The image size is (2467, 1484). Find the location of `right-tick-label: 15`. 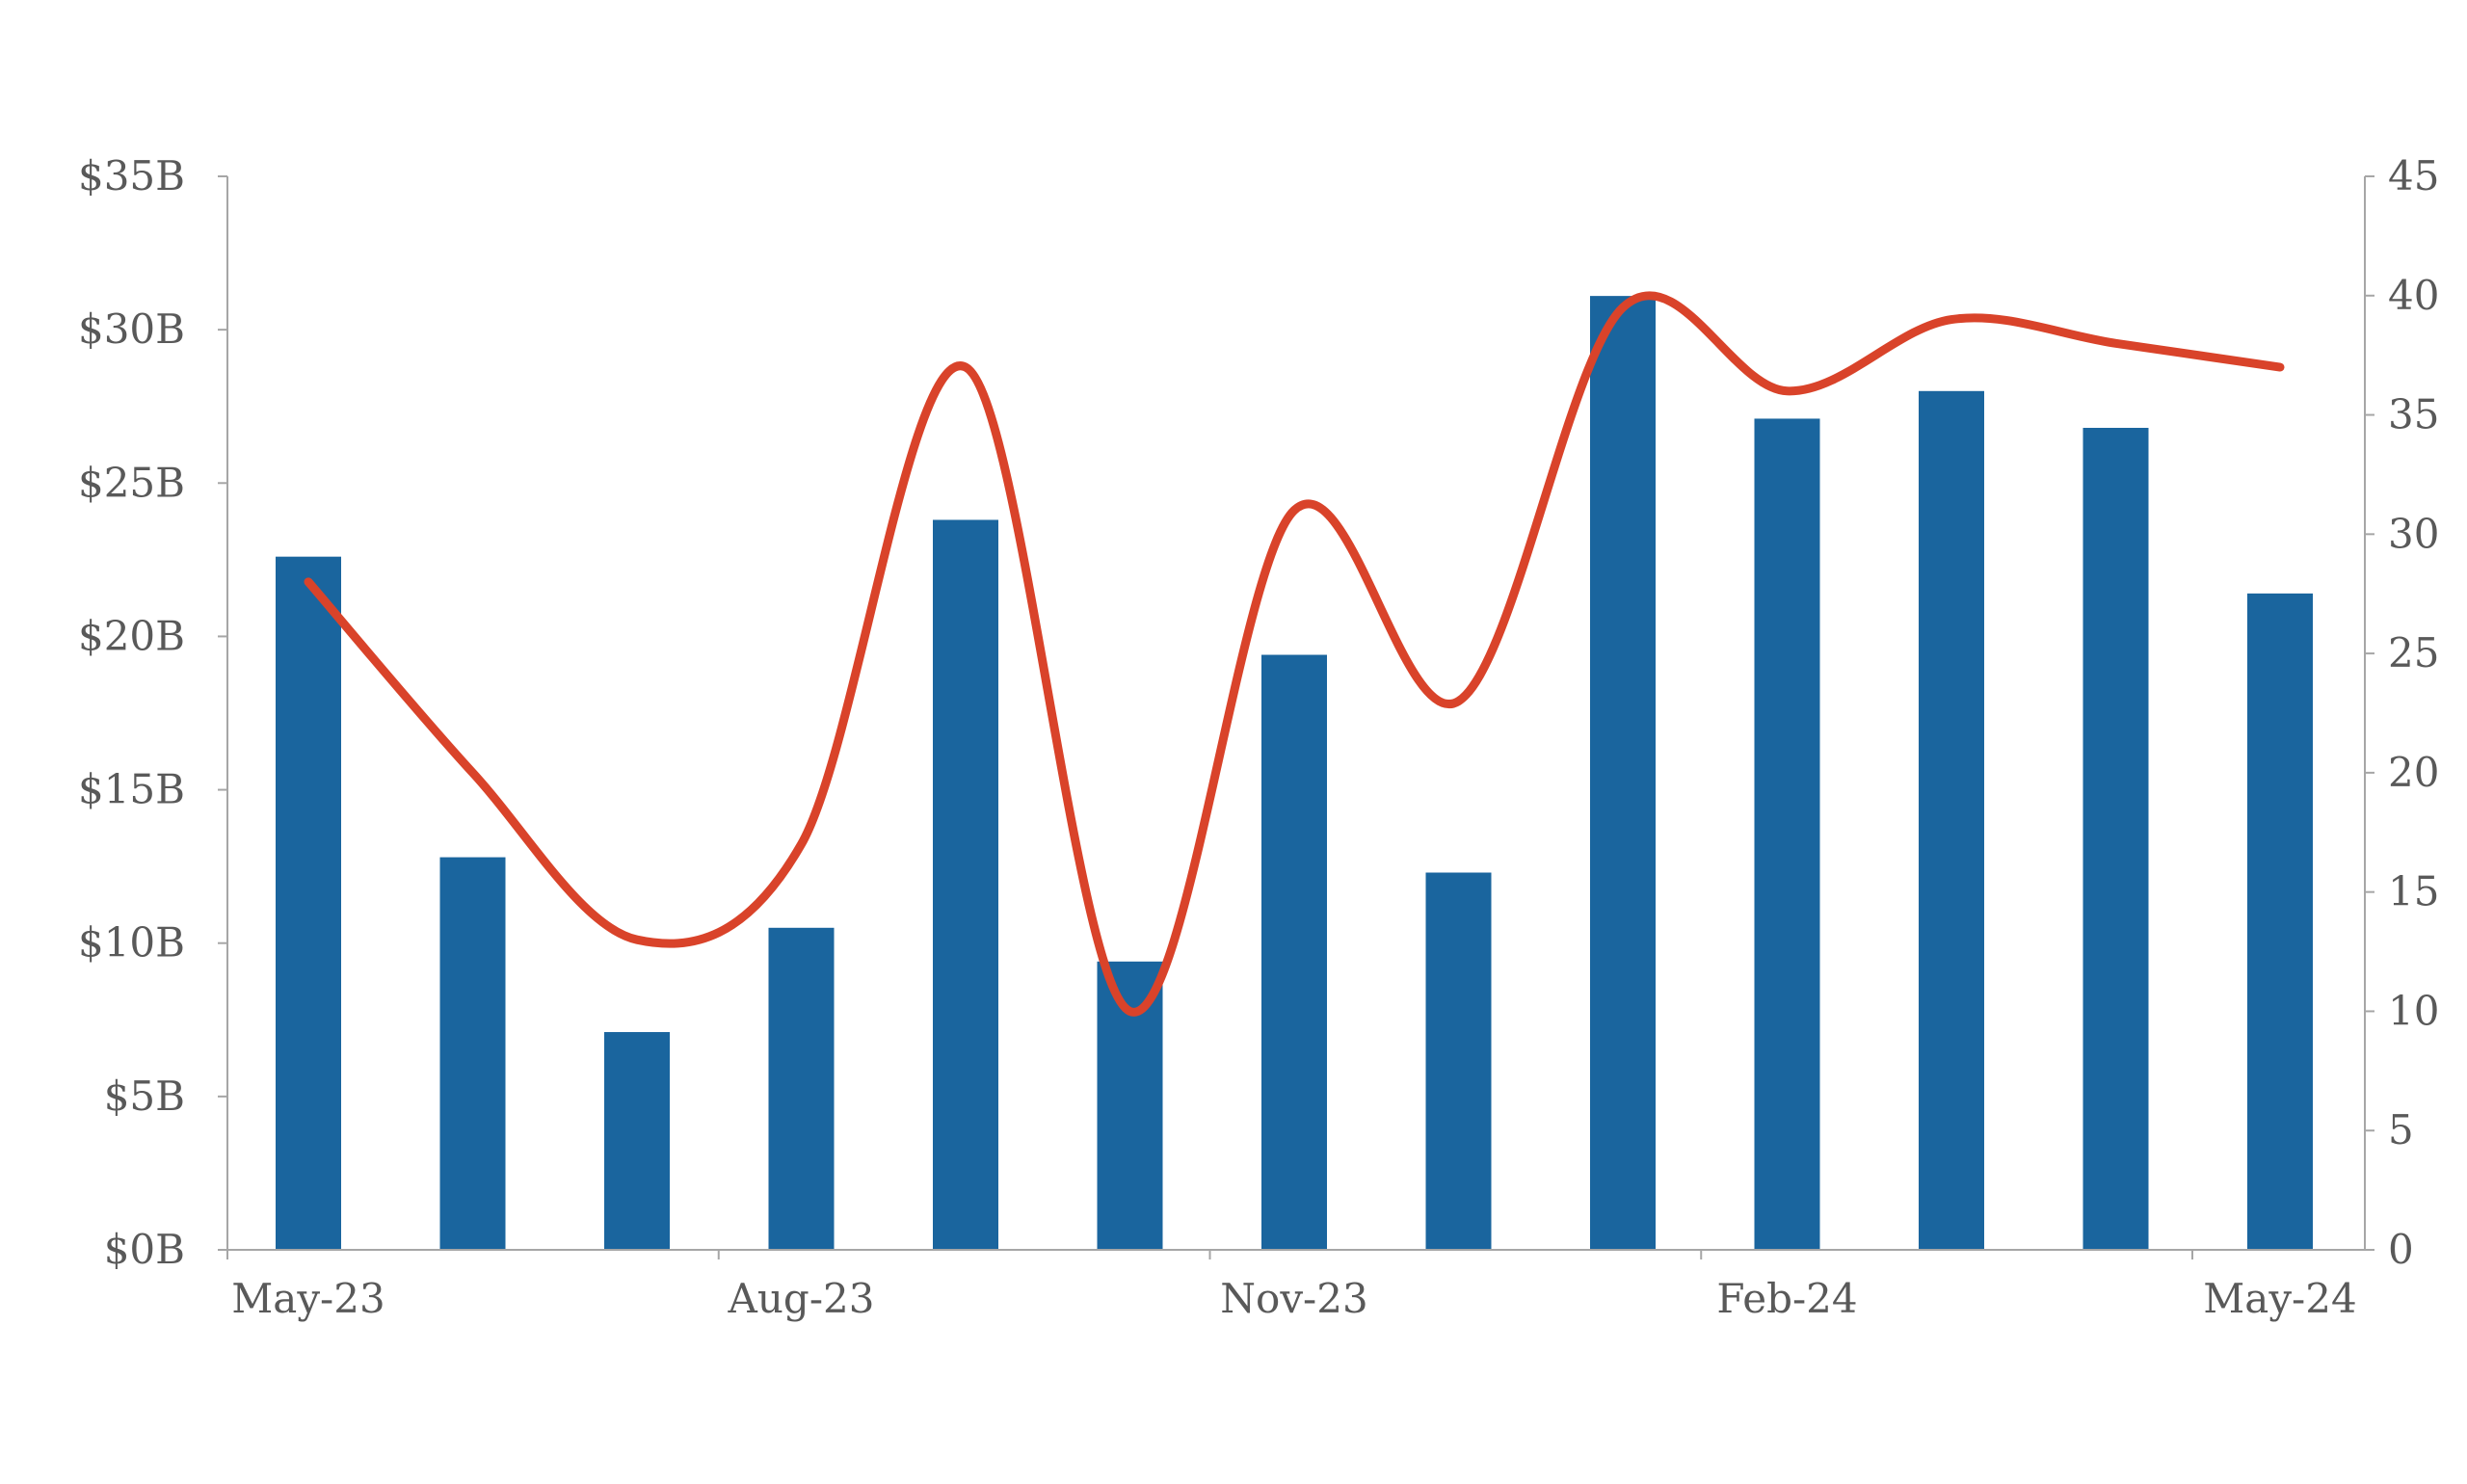

right-tick-label: 15 is located at coordinates (2413, 891).